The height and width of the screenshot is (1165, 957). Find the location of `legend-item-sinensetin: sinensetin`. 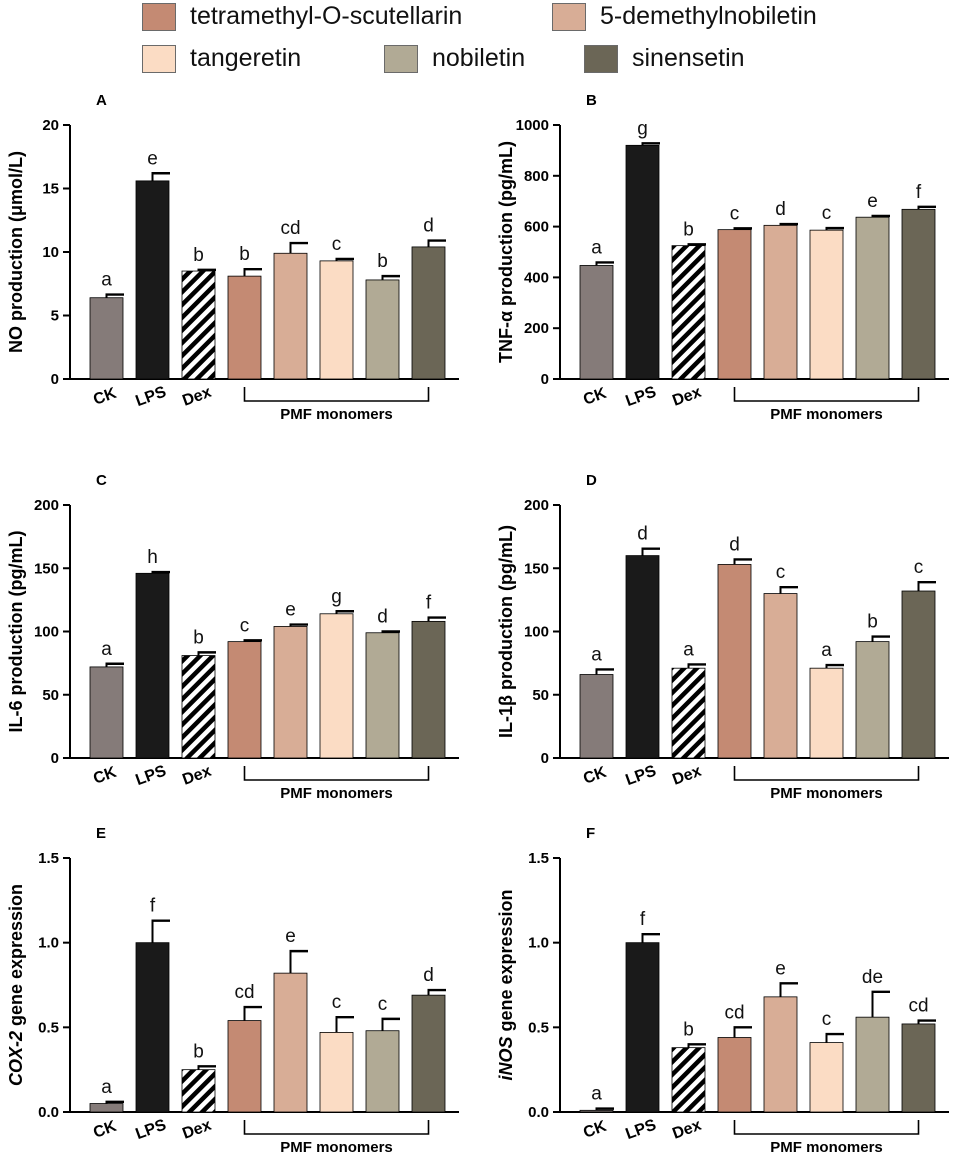

legend-item-sinensetin: sinensetin is located at coordinates (664, 58).